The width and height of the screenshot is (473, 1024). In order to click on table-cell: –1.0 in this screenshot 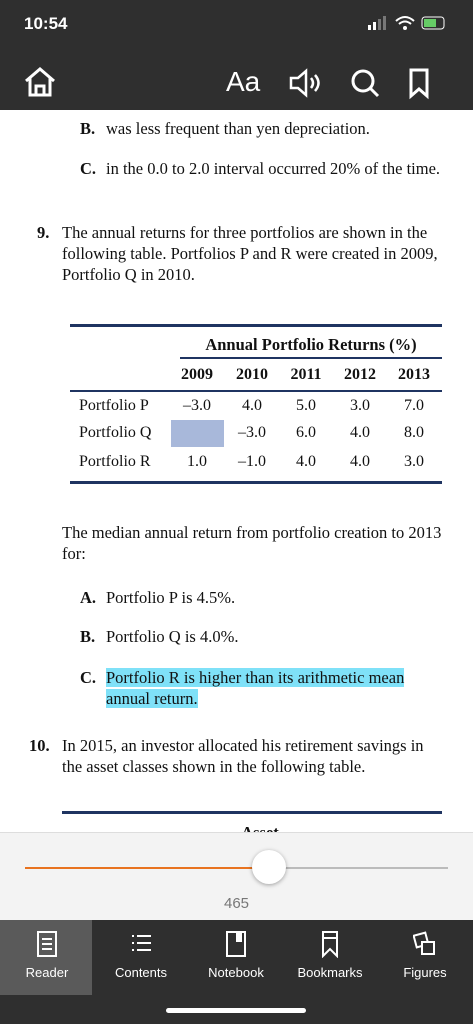, I will do `click(252, 461)`.